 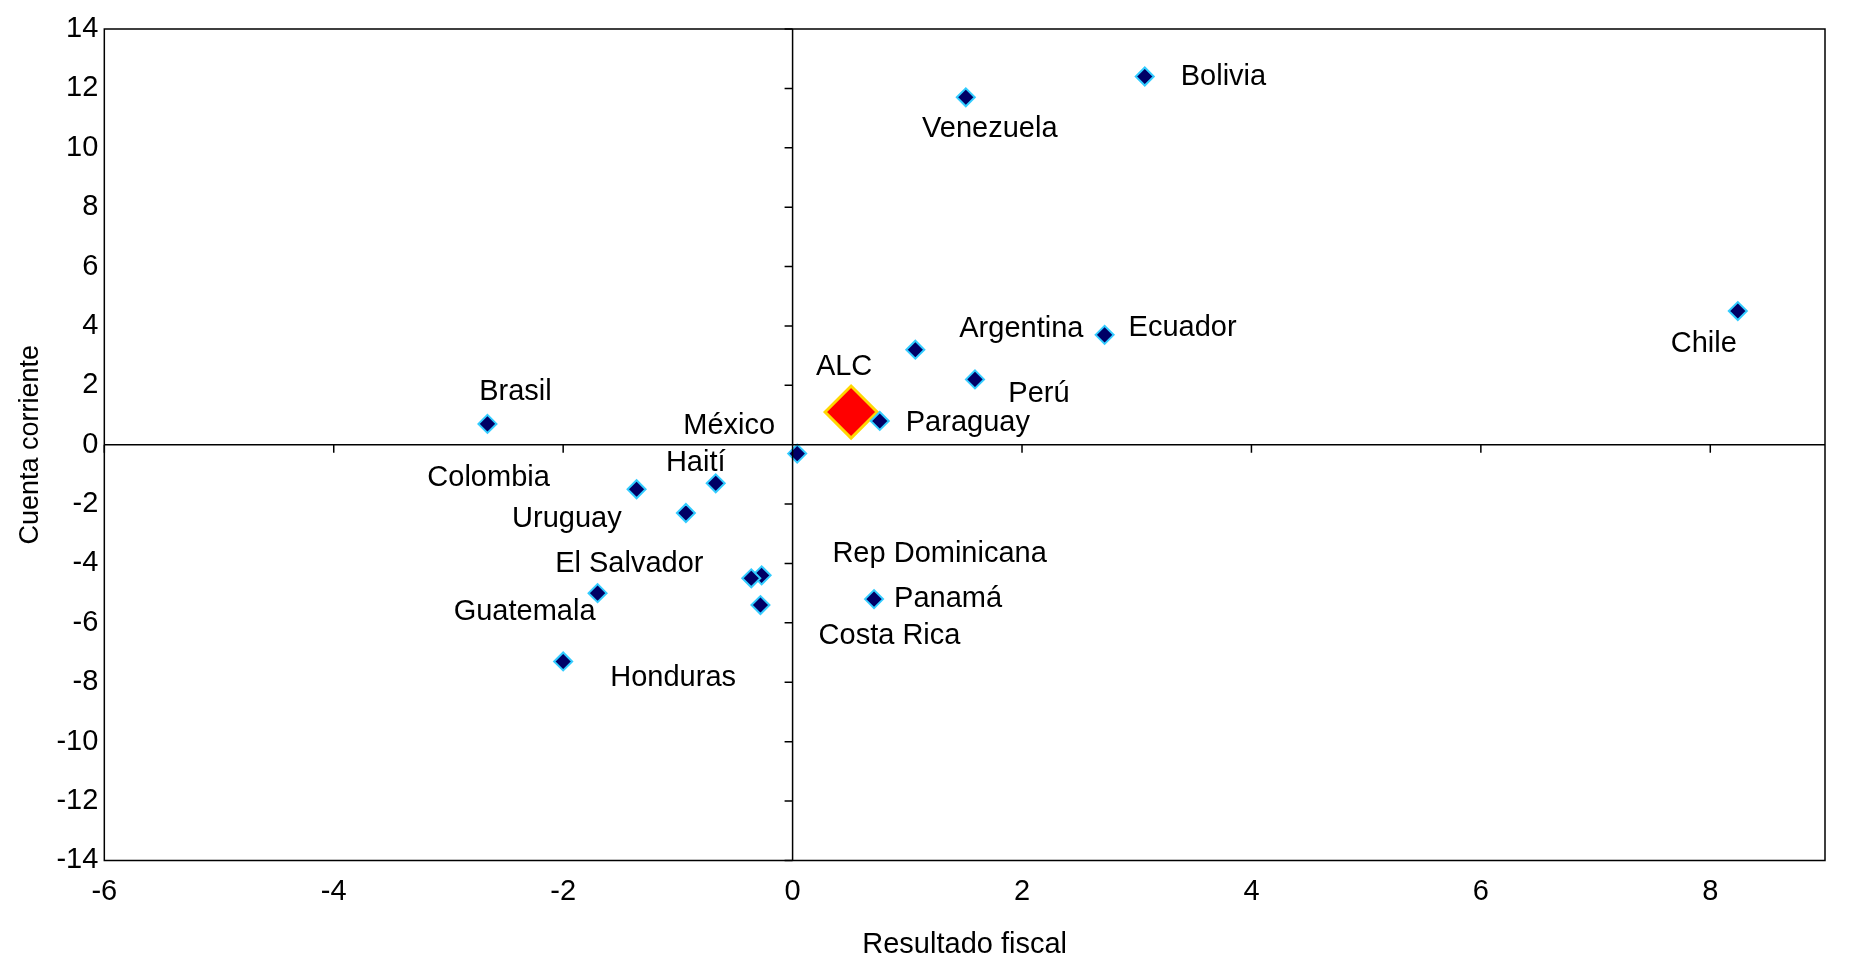 I want to click on y-tick-label: 0, so click(x=90, y=442).